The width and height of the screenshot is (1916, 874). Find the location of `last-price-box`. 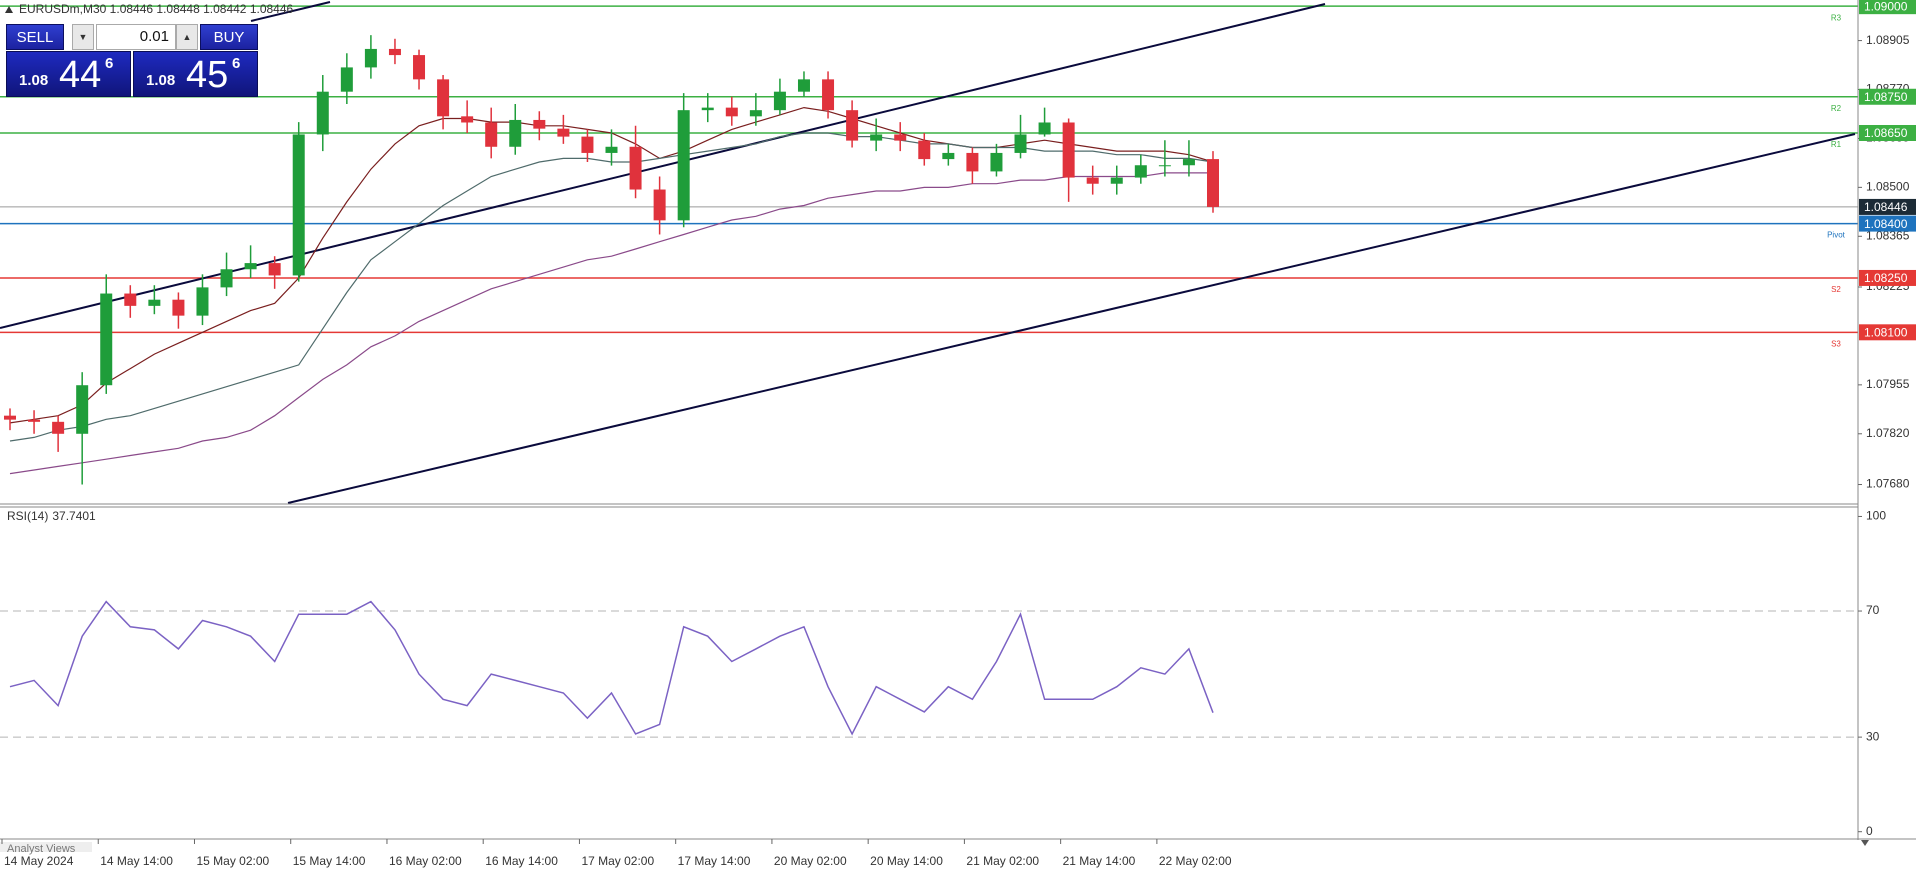

last-price-box is located at coordinates (1887, 206).